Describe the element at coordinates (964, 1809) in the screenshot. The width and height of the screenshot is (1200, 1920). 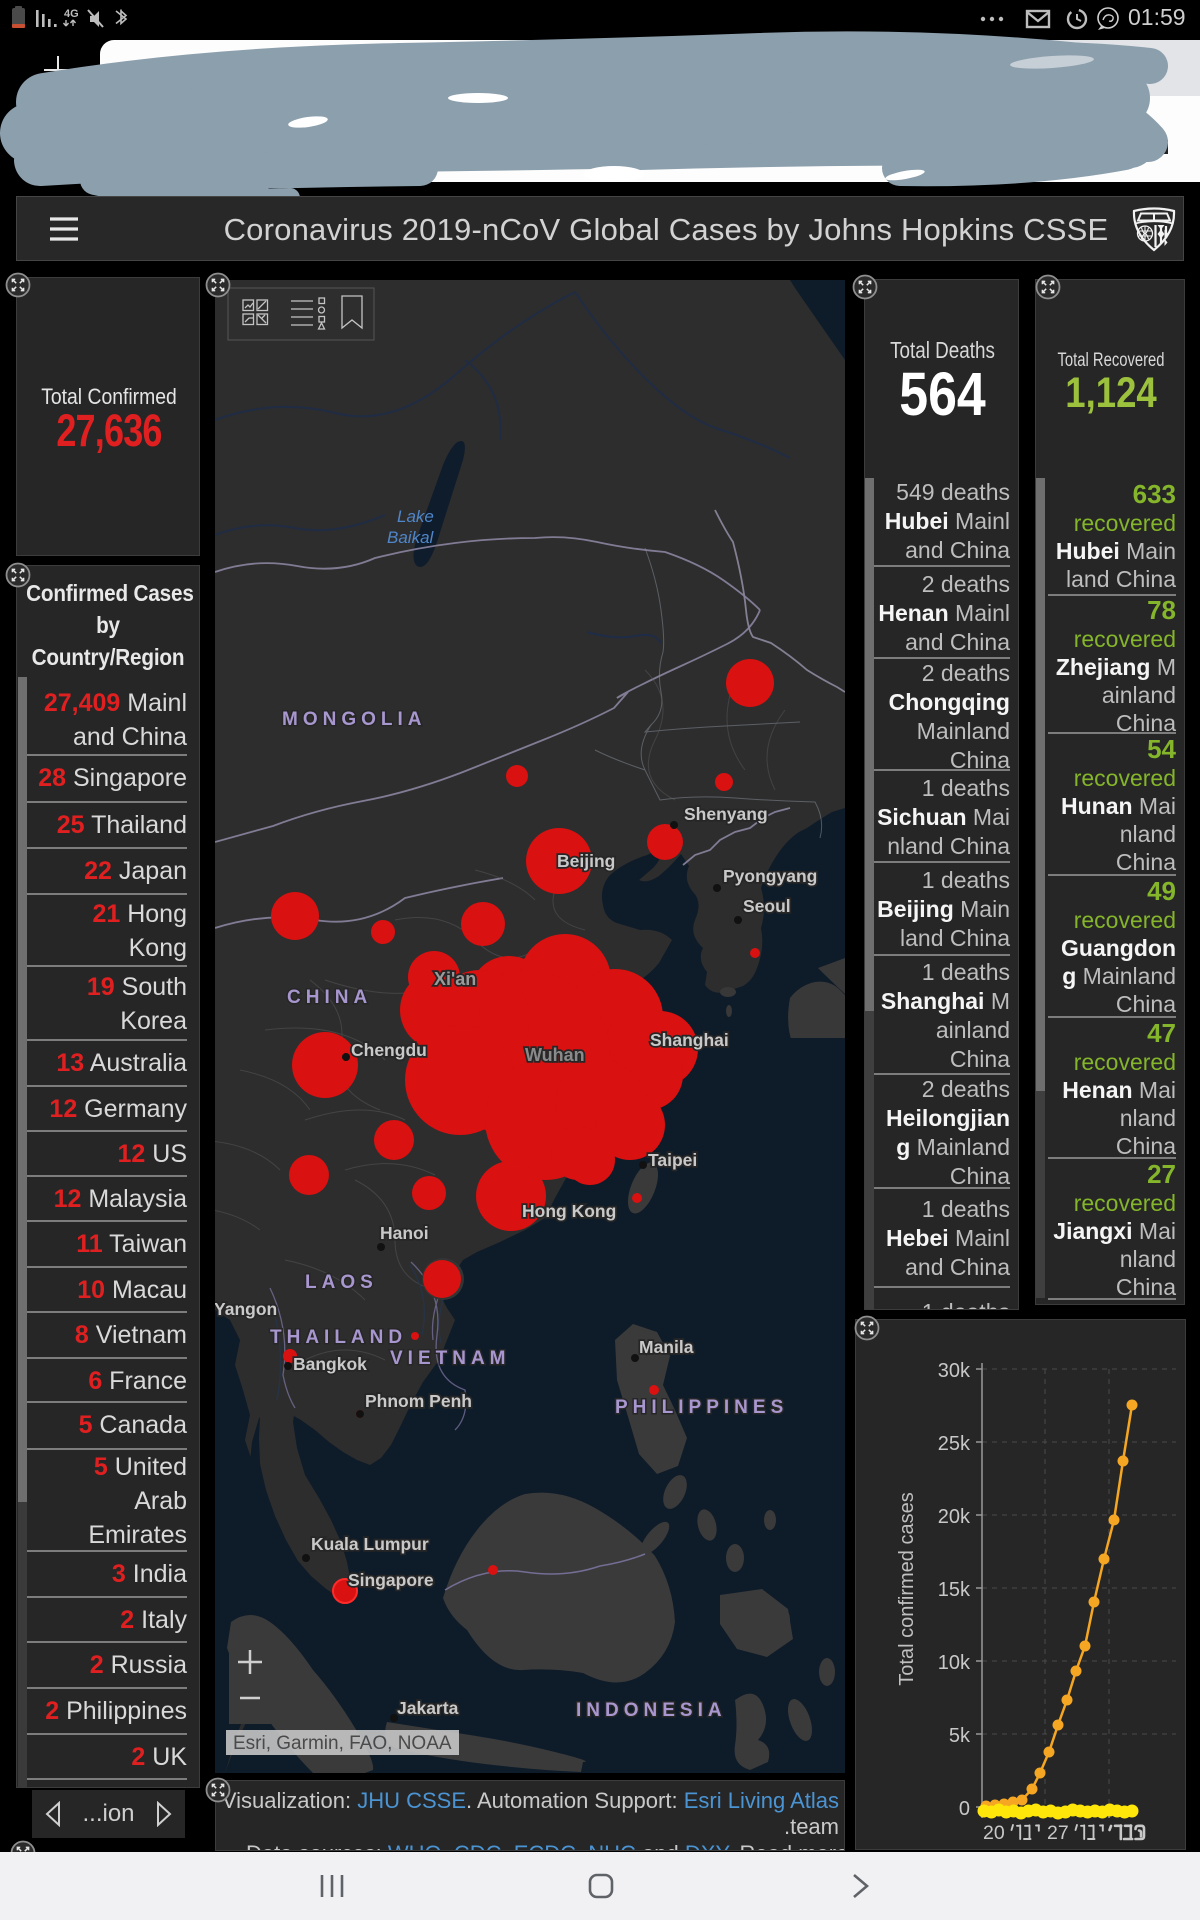
I see `svg-text: 0` at that location.